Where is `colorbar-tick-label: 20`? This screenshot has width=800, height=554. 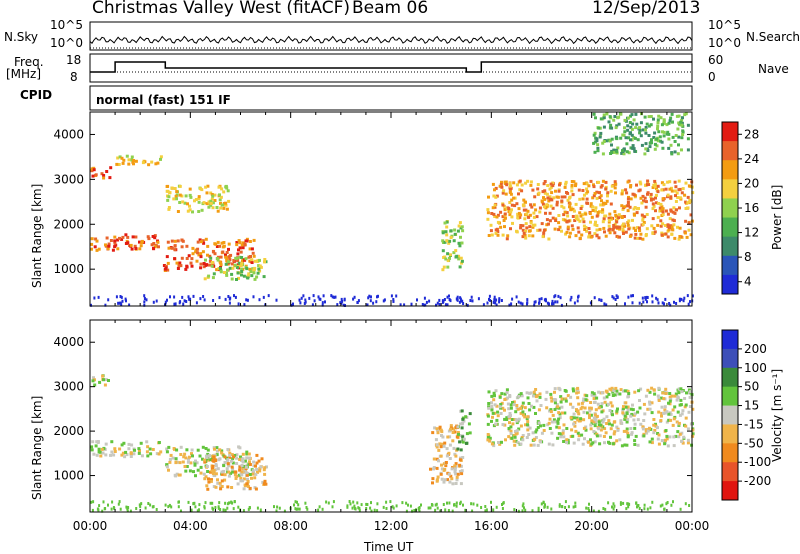 colorbar-tick-label: 20 is located at coordinates (751, 183).